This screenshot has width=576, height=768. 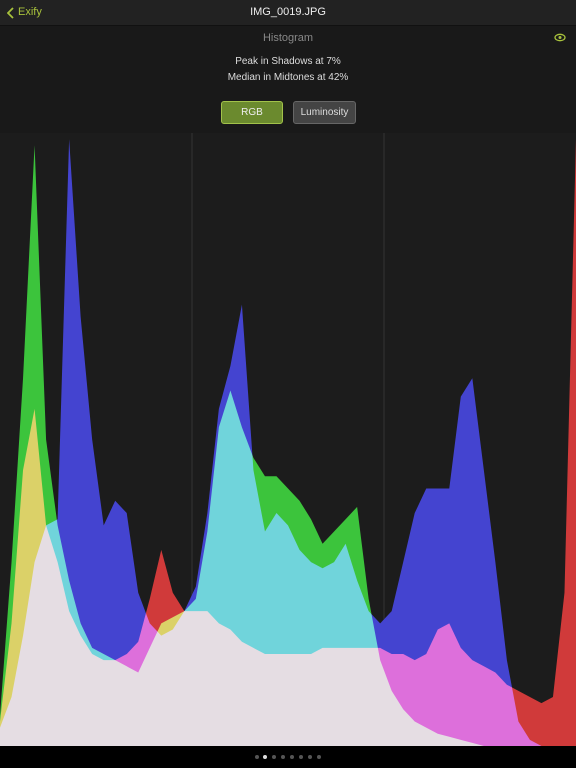 I want to click on page-indicator, so click(x=288, y=757).